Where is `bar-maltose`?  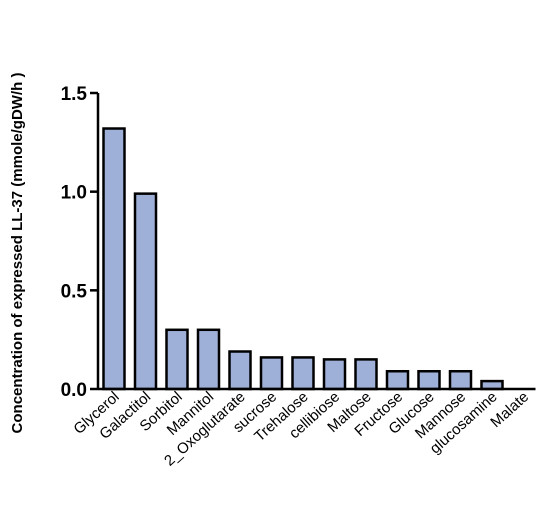
bar-maltose is located at coordinates (366, 374).